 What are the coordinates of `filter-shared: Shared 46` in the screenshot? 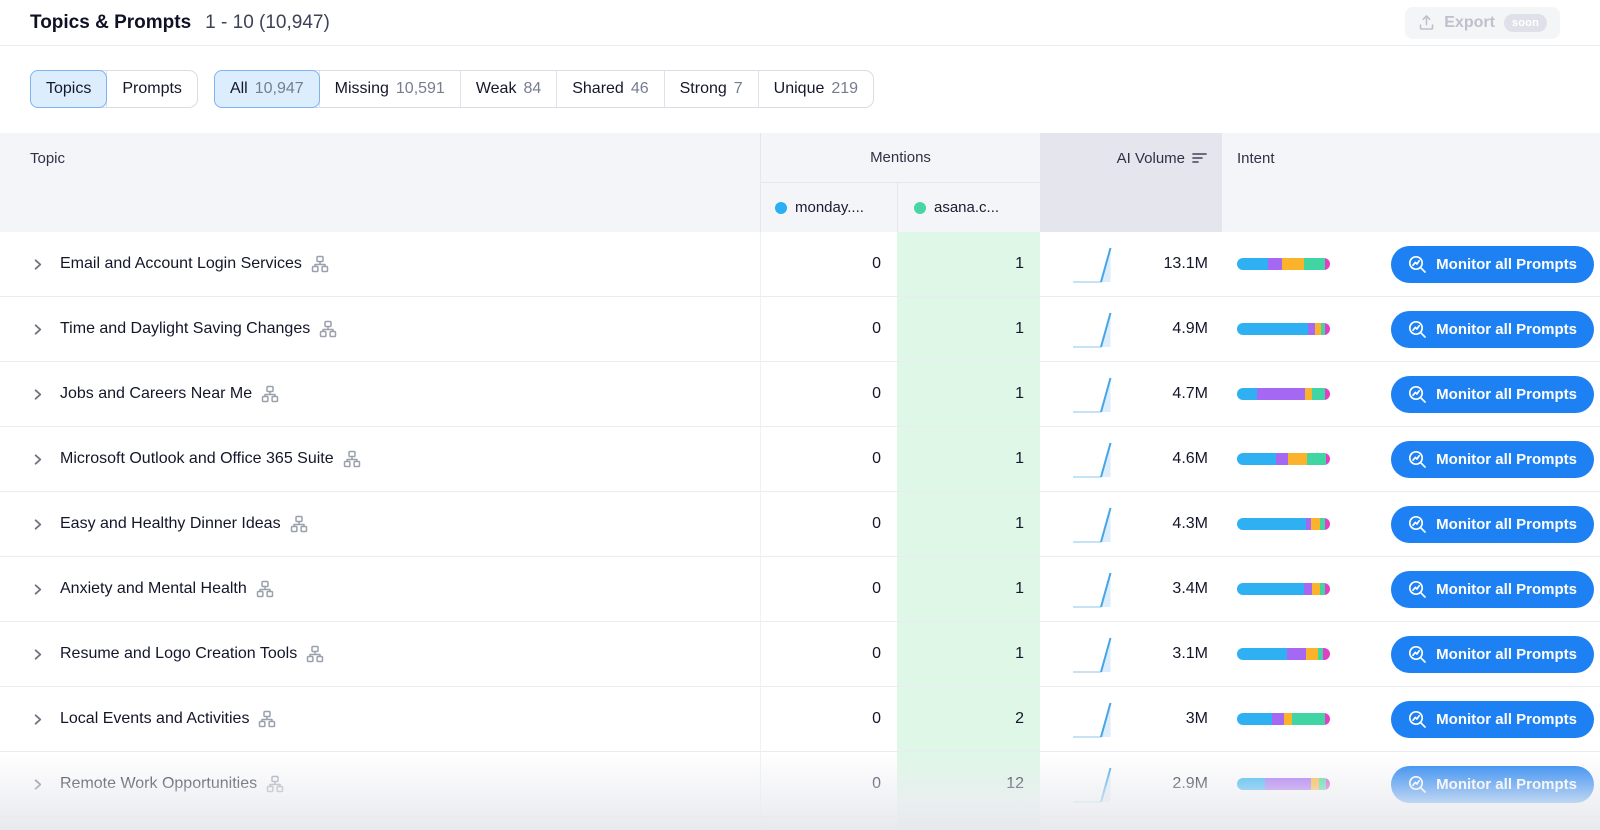 It's located at (611, 89).